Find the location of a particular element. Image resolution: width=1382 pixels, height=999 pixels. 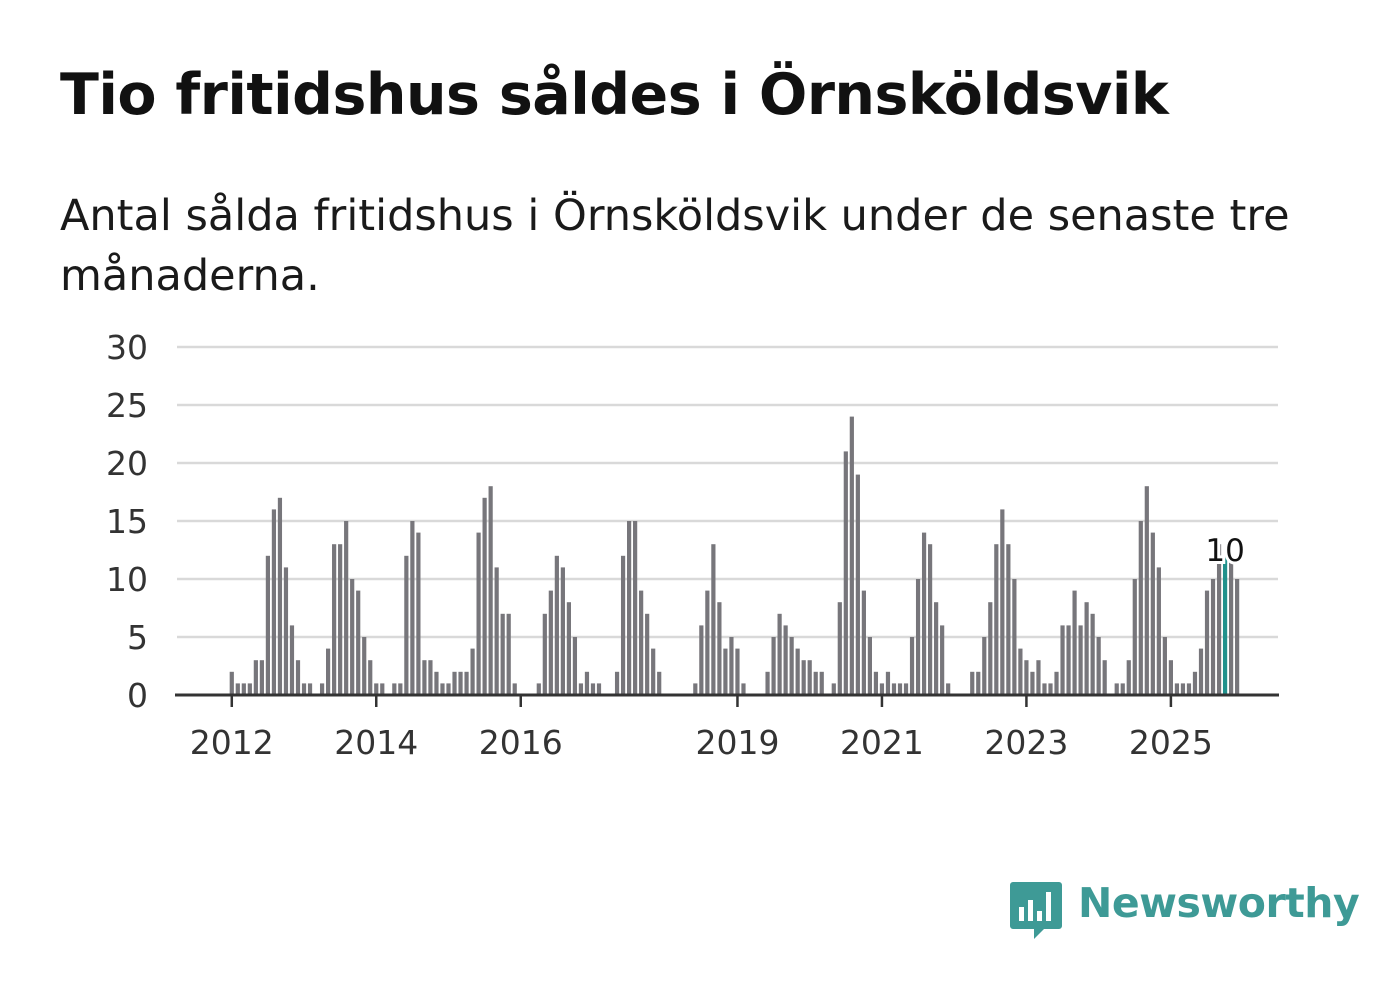

newsworthy-logo: Newsworthy is located at coordinates (1185, 910).